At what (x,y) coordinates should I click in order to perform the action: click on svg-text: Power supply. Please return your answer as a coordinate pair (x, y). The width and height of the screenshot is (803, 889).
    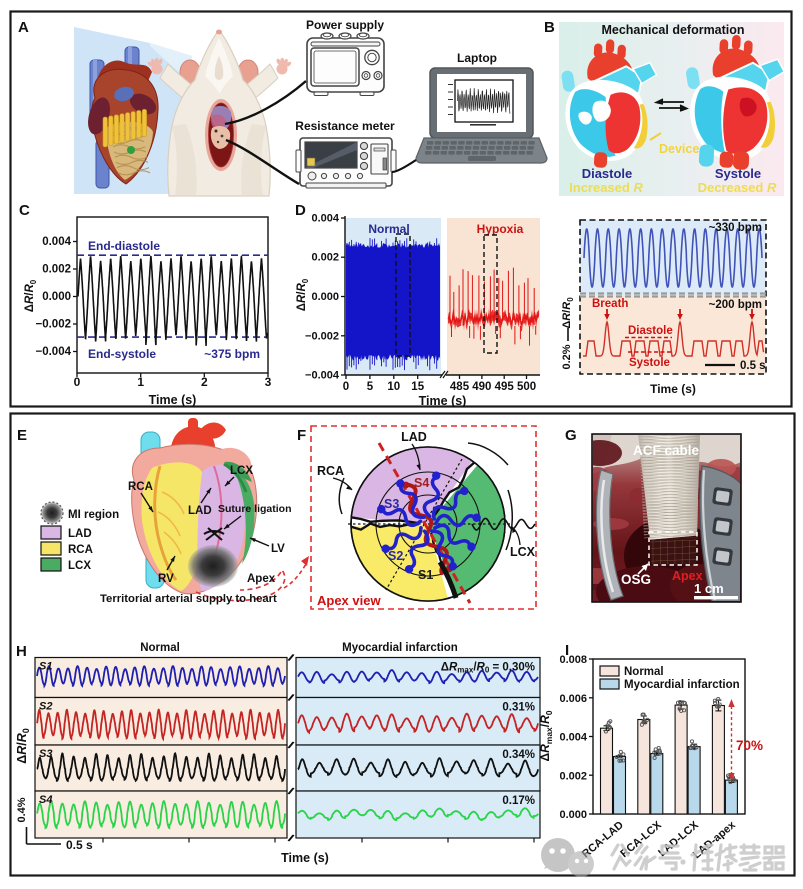
    Looking at the image, I should click on (345, 25).